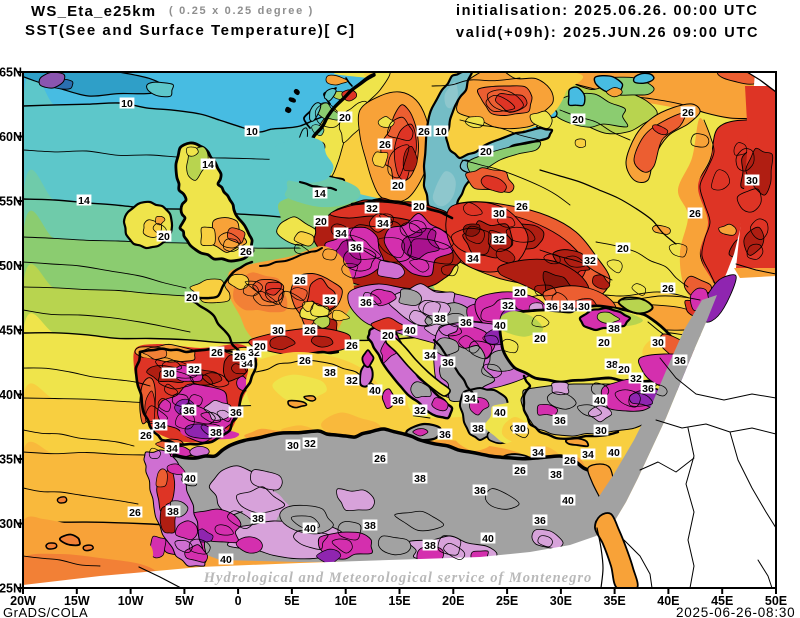 This screenshot has width=800, height=618. What do you see at coordinates (184, 601) in the screenshot?
I see `svg-text: 5W` at bounding box center [184, 601].